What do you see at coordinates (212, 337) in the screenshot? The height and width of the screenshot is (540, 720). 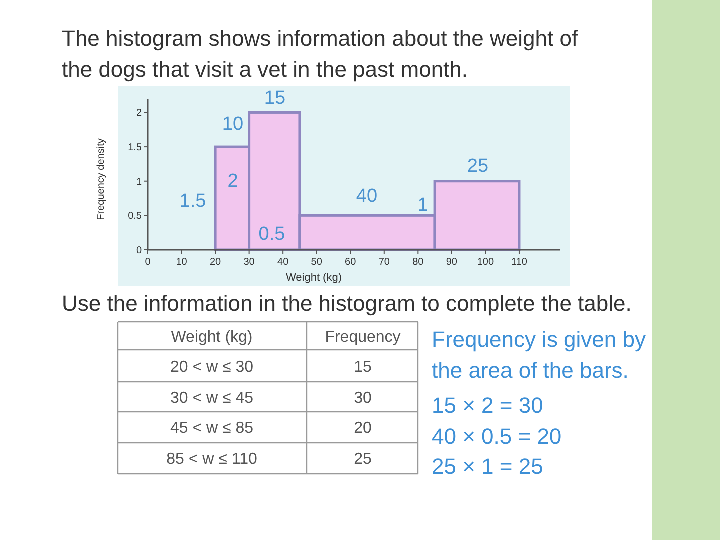 I see `text: Weight (kg)` at bounding box center [212, 337].